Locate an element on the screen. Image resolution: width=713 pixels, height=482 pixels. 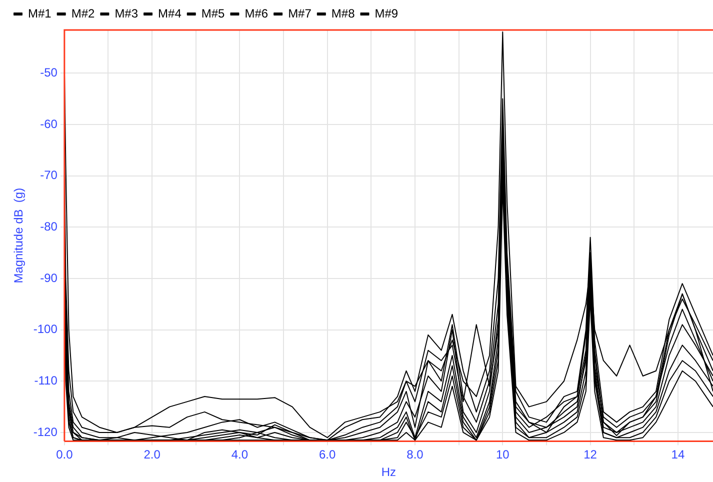
legend-label: M#8 is located at coordinates (343, 13).